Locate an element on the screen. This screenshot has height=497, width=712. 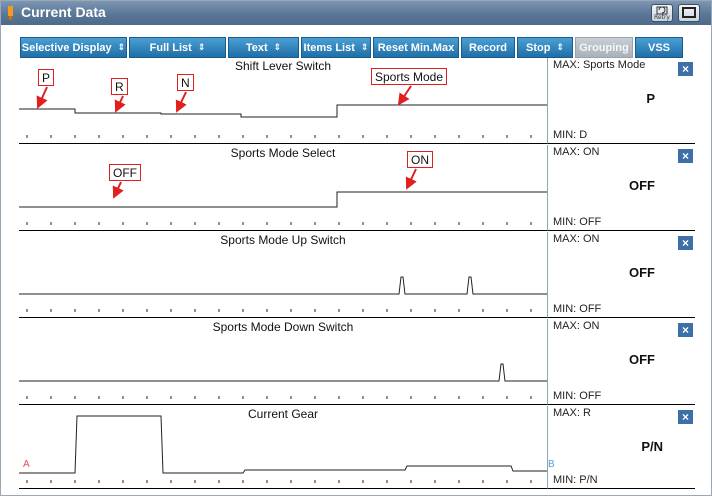
restore-icon is located at coordinates (689, 12).